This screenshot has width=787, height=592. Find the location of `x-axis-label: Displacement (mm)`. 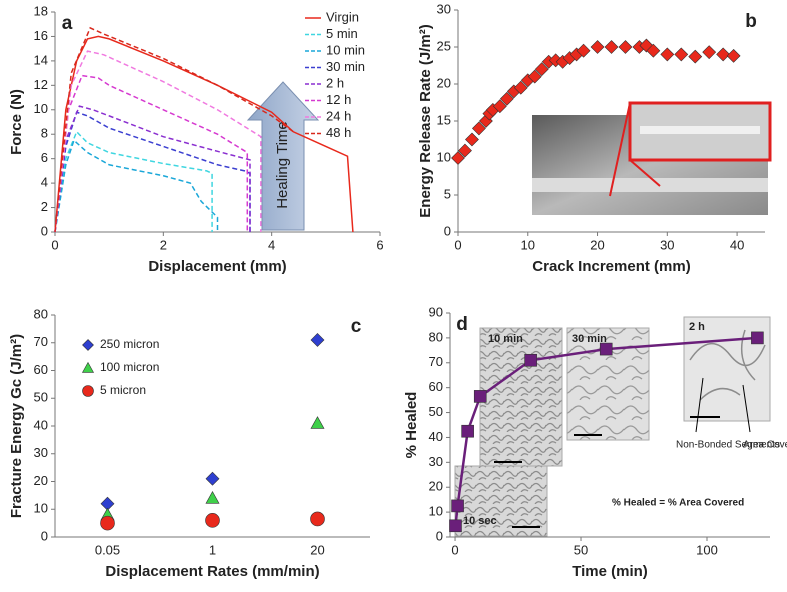

x-axis-label: Displacement (mm) is located at coordinates (217, 266).